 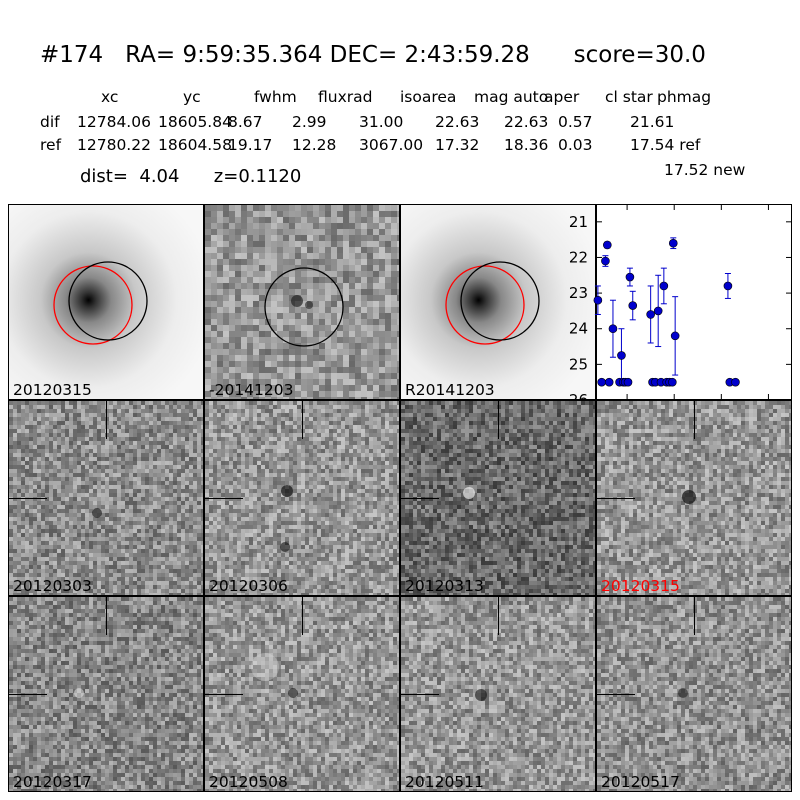 What do you see at coordinates (450, 390) in the screenshot?
I see `panel-label: R20141203` at bounding box center [450, 390].